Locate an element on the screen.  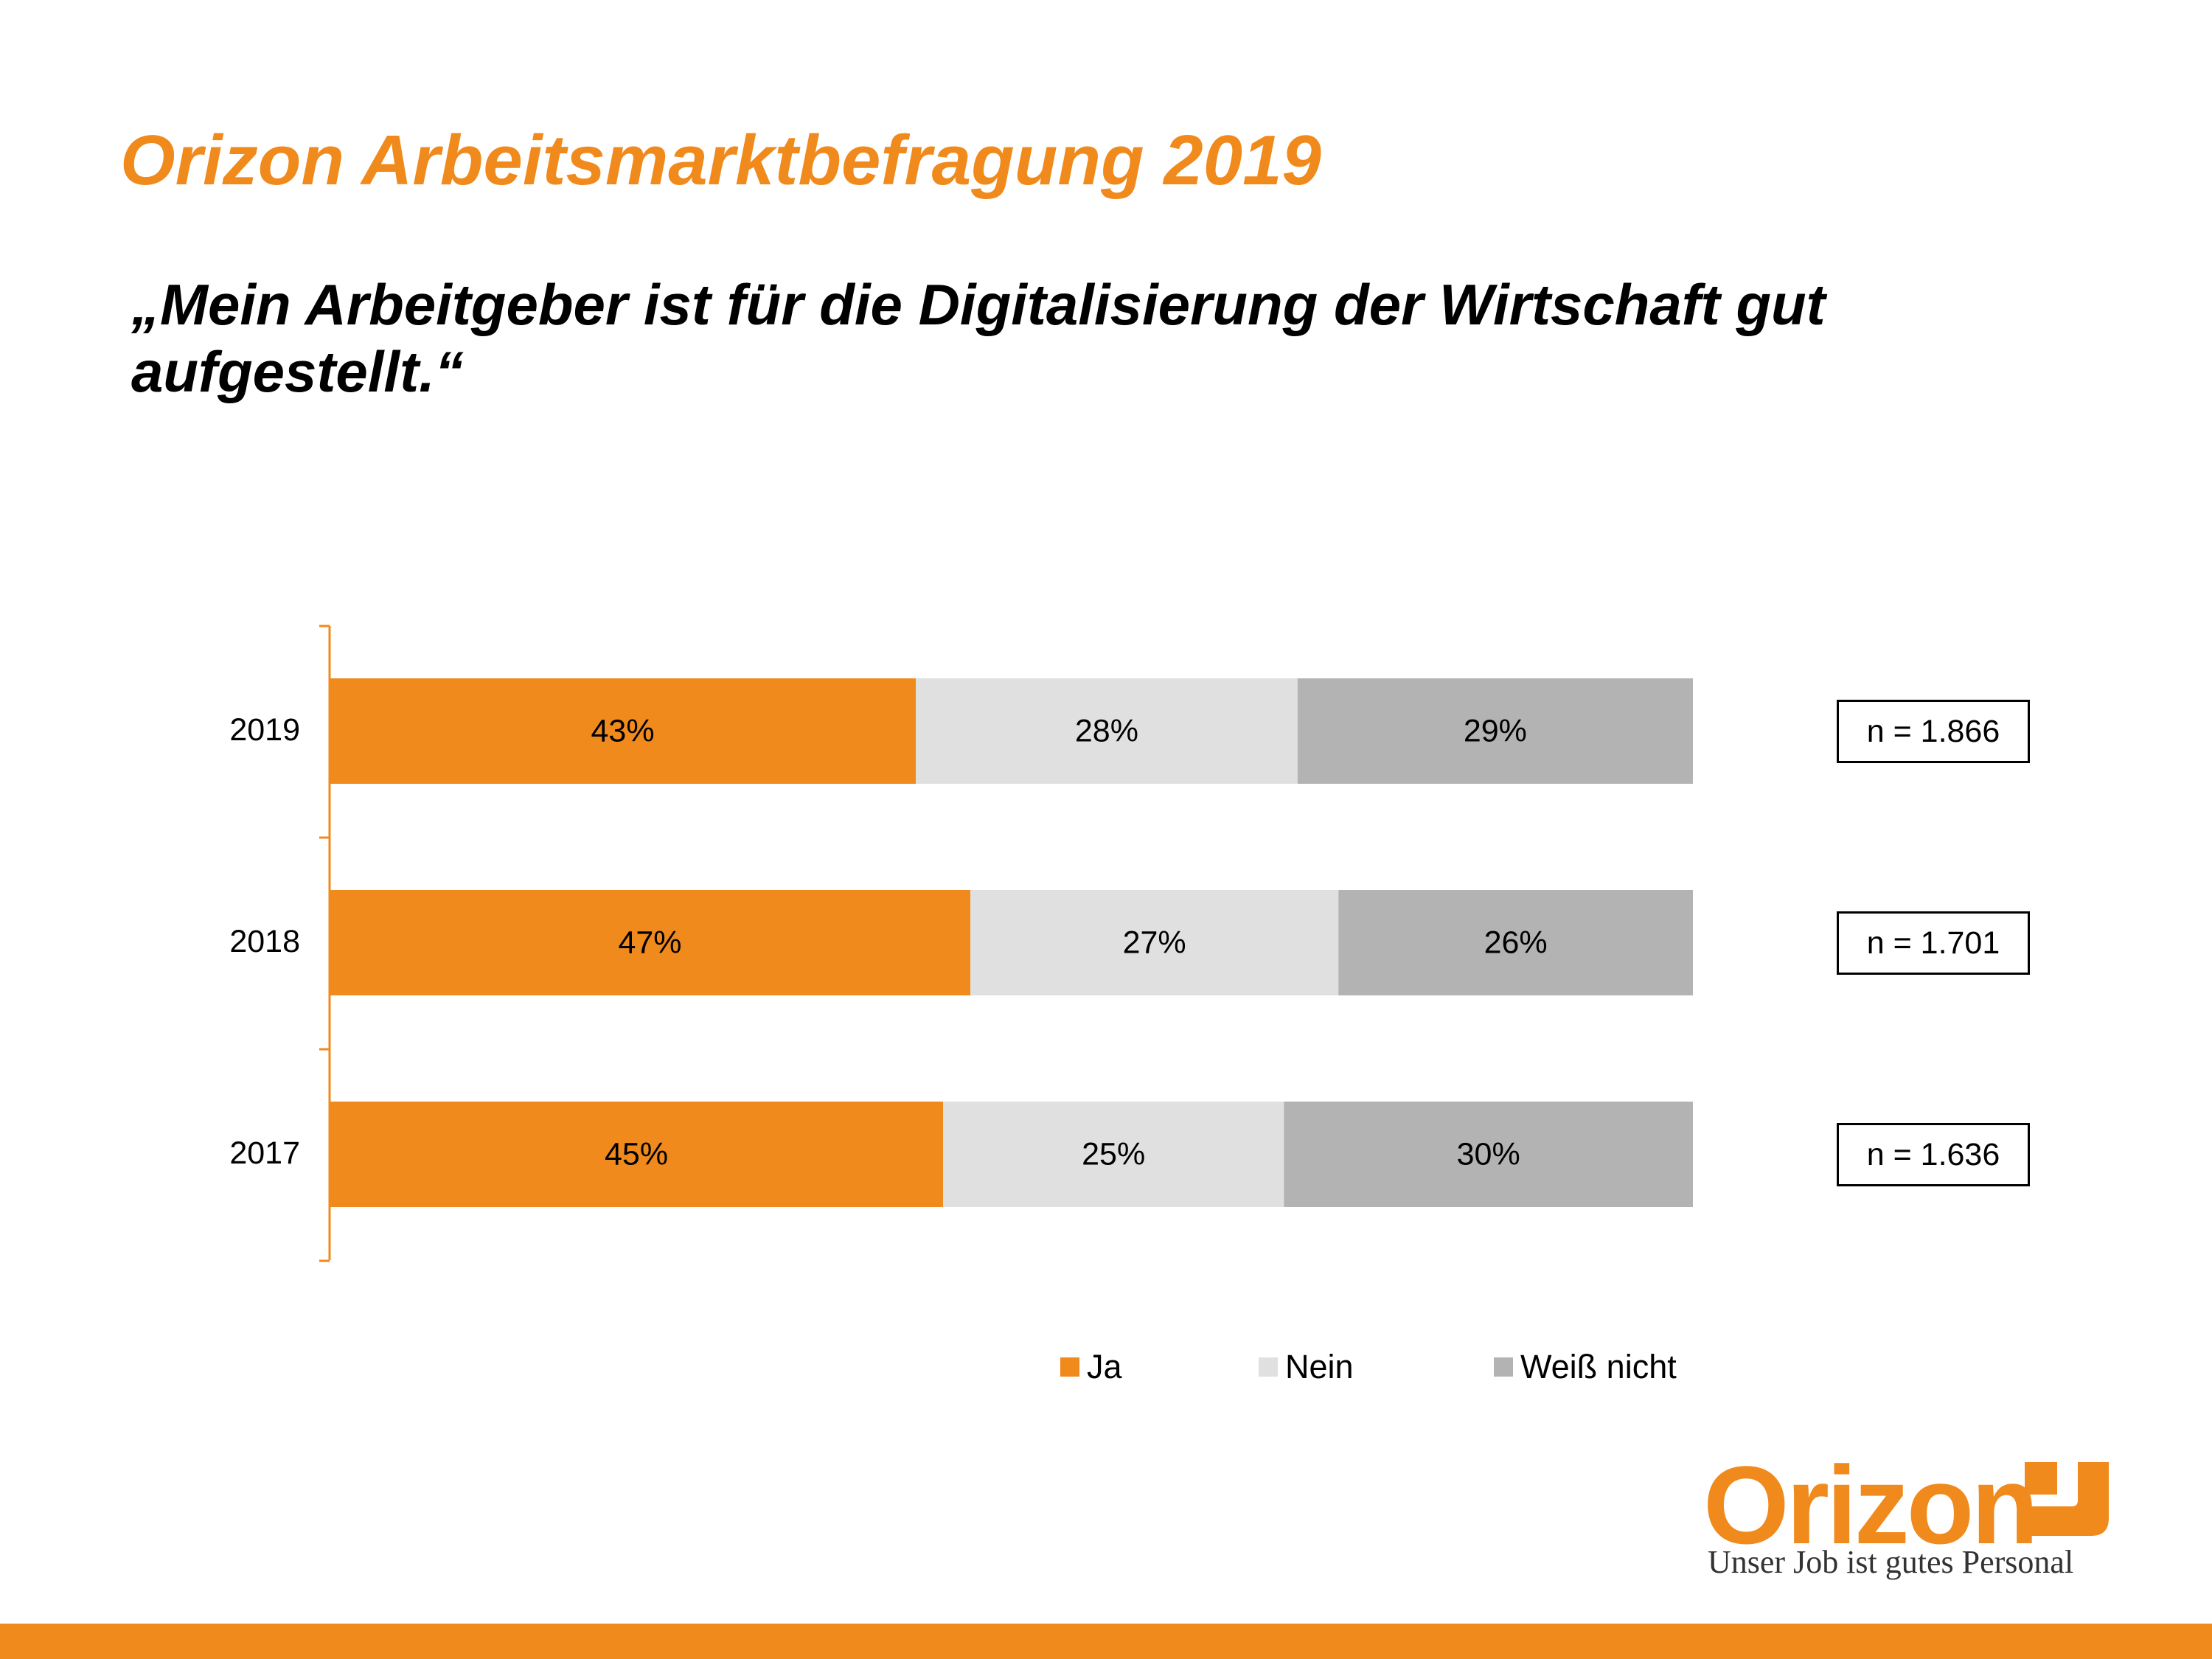
data-label-nein-2018: 27% is located at coordinates (1154, 943).